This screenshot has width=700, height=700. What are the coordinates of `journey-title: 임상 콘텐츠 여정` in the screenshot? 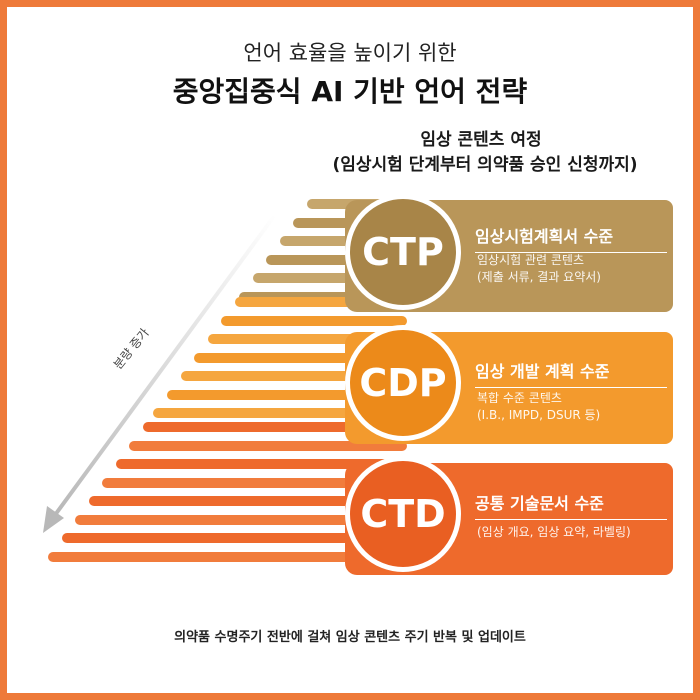 It's located at (481, 140).